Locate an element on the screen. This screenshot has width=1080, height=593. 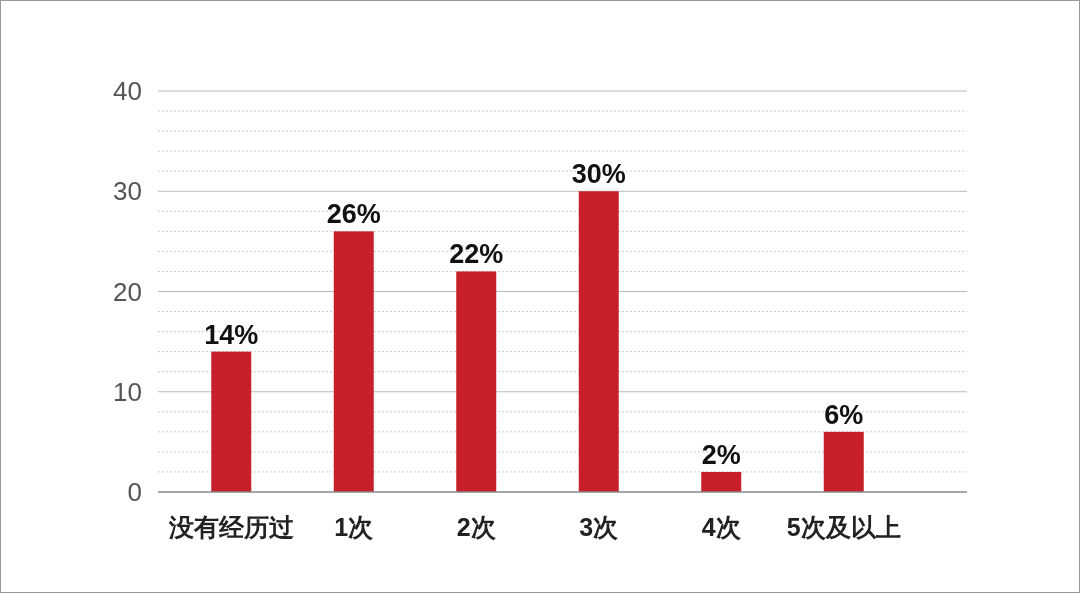
data-label: 26% is located at coordinates (353, 214).